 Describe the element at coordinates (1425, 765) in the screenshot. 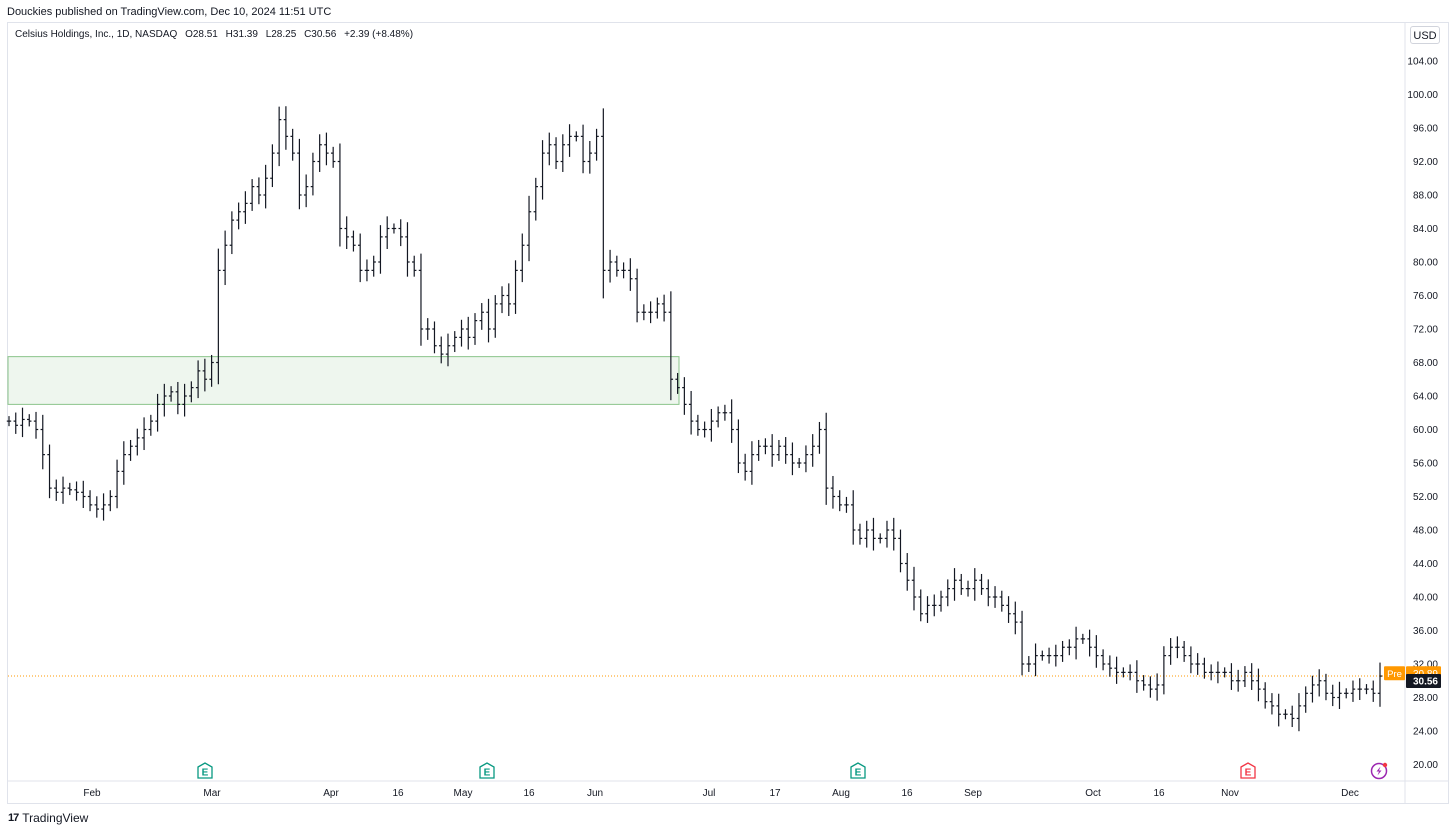

I see `y-tick-label: 20.00` at that location.